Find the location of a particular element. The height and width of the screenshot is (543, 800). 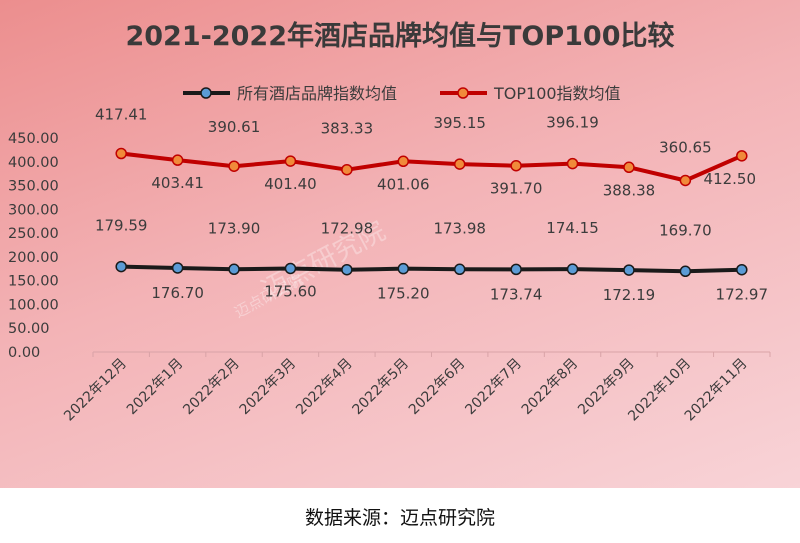

legend-label-top100: TOP100指数均值 is located at coordinates (557, 93).